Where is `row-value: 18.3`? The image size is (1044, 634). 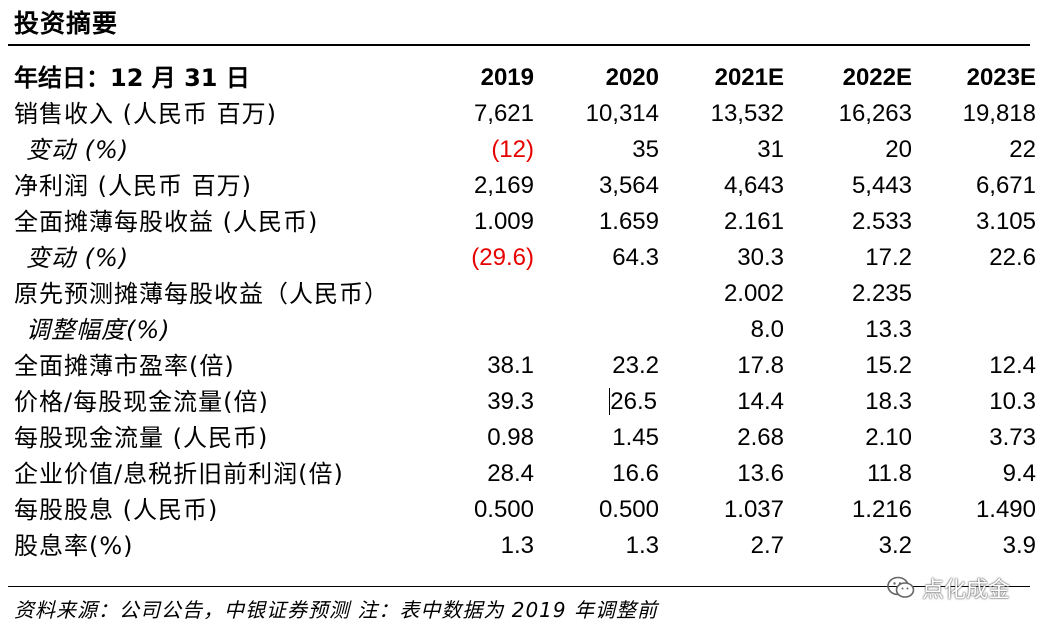
row-value: 18.3 is located at coordinates (848, 402).